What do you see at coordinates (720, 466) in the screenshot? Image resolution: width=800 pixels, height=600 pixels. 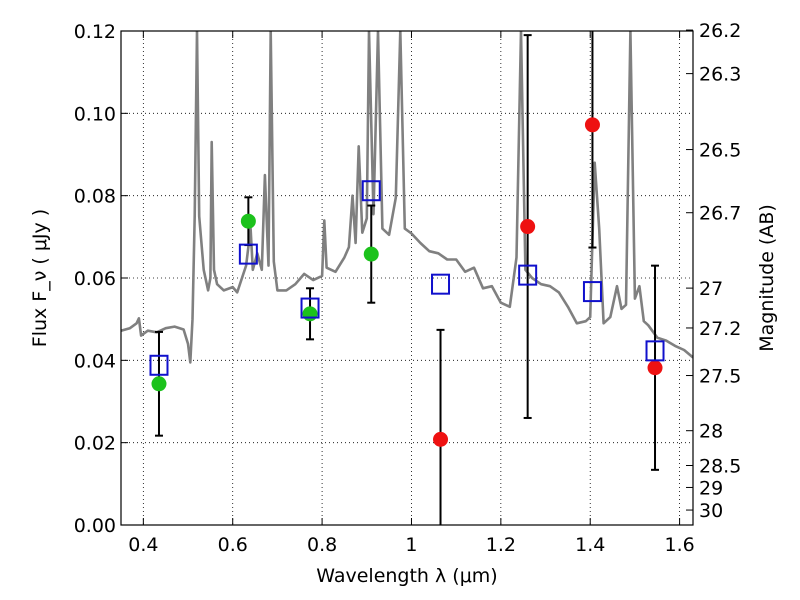 I see `magnitude-tick-label: 28.5` at bounding box center [720, 466].